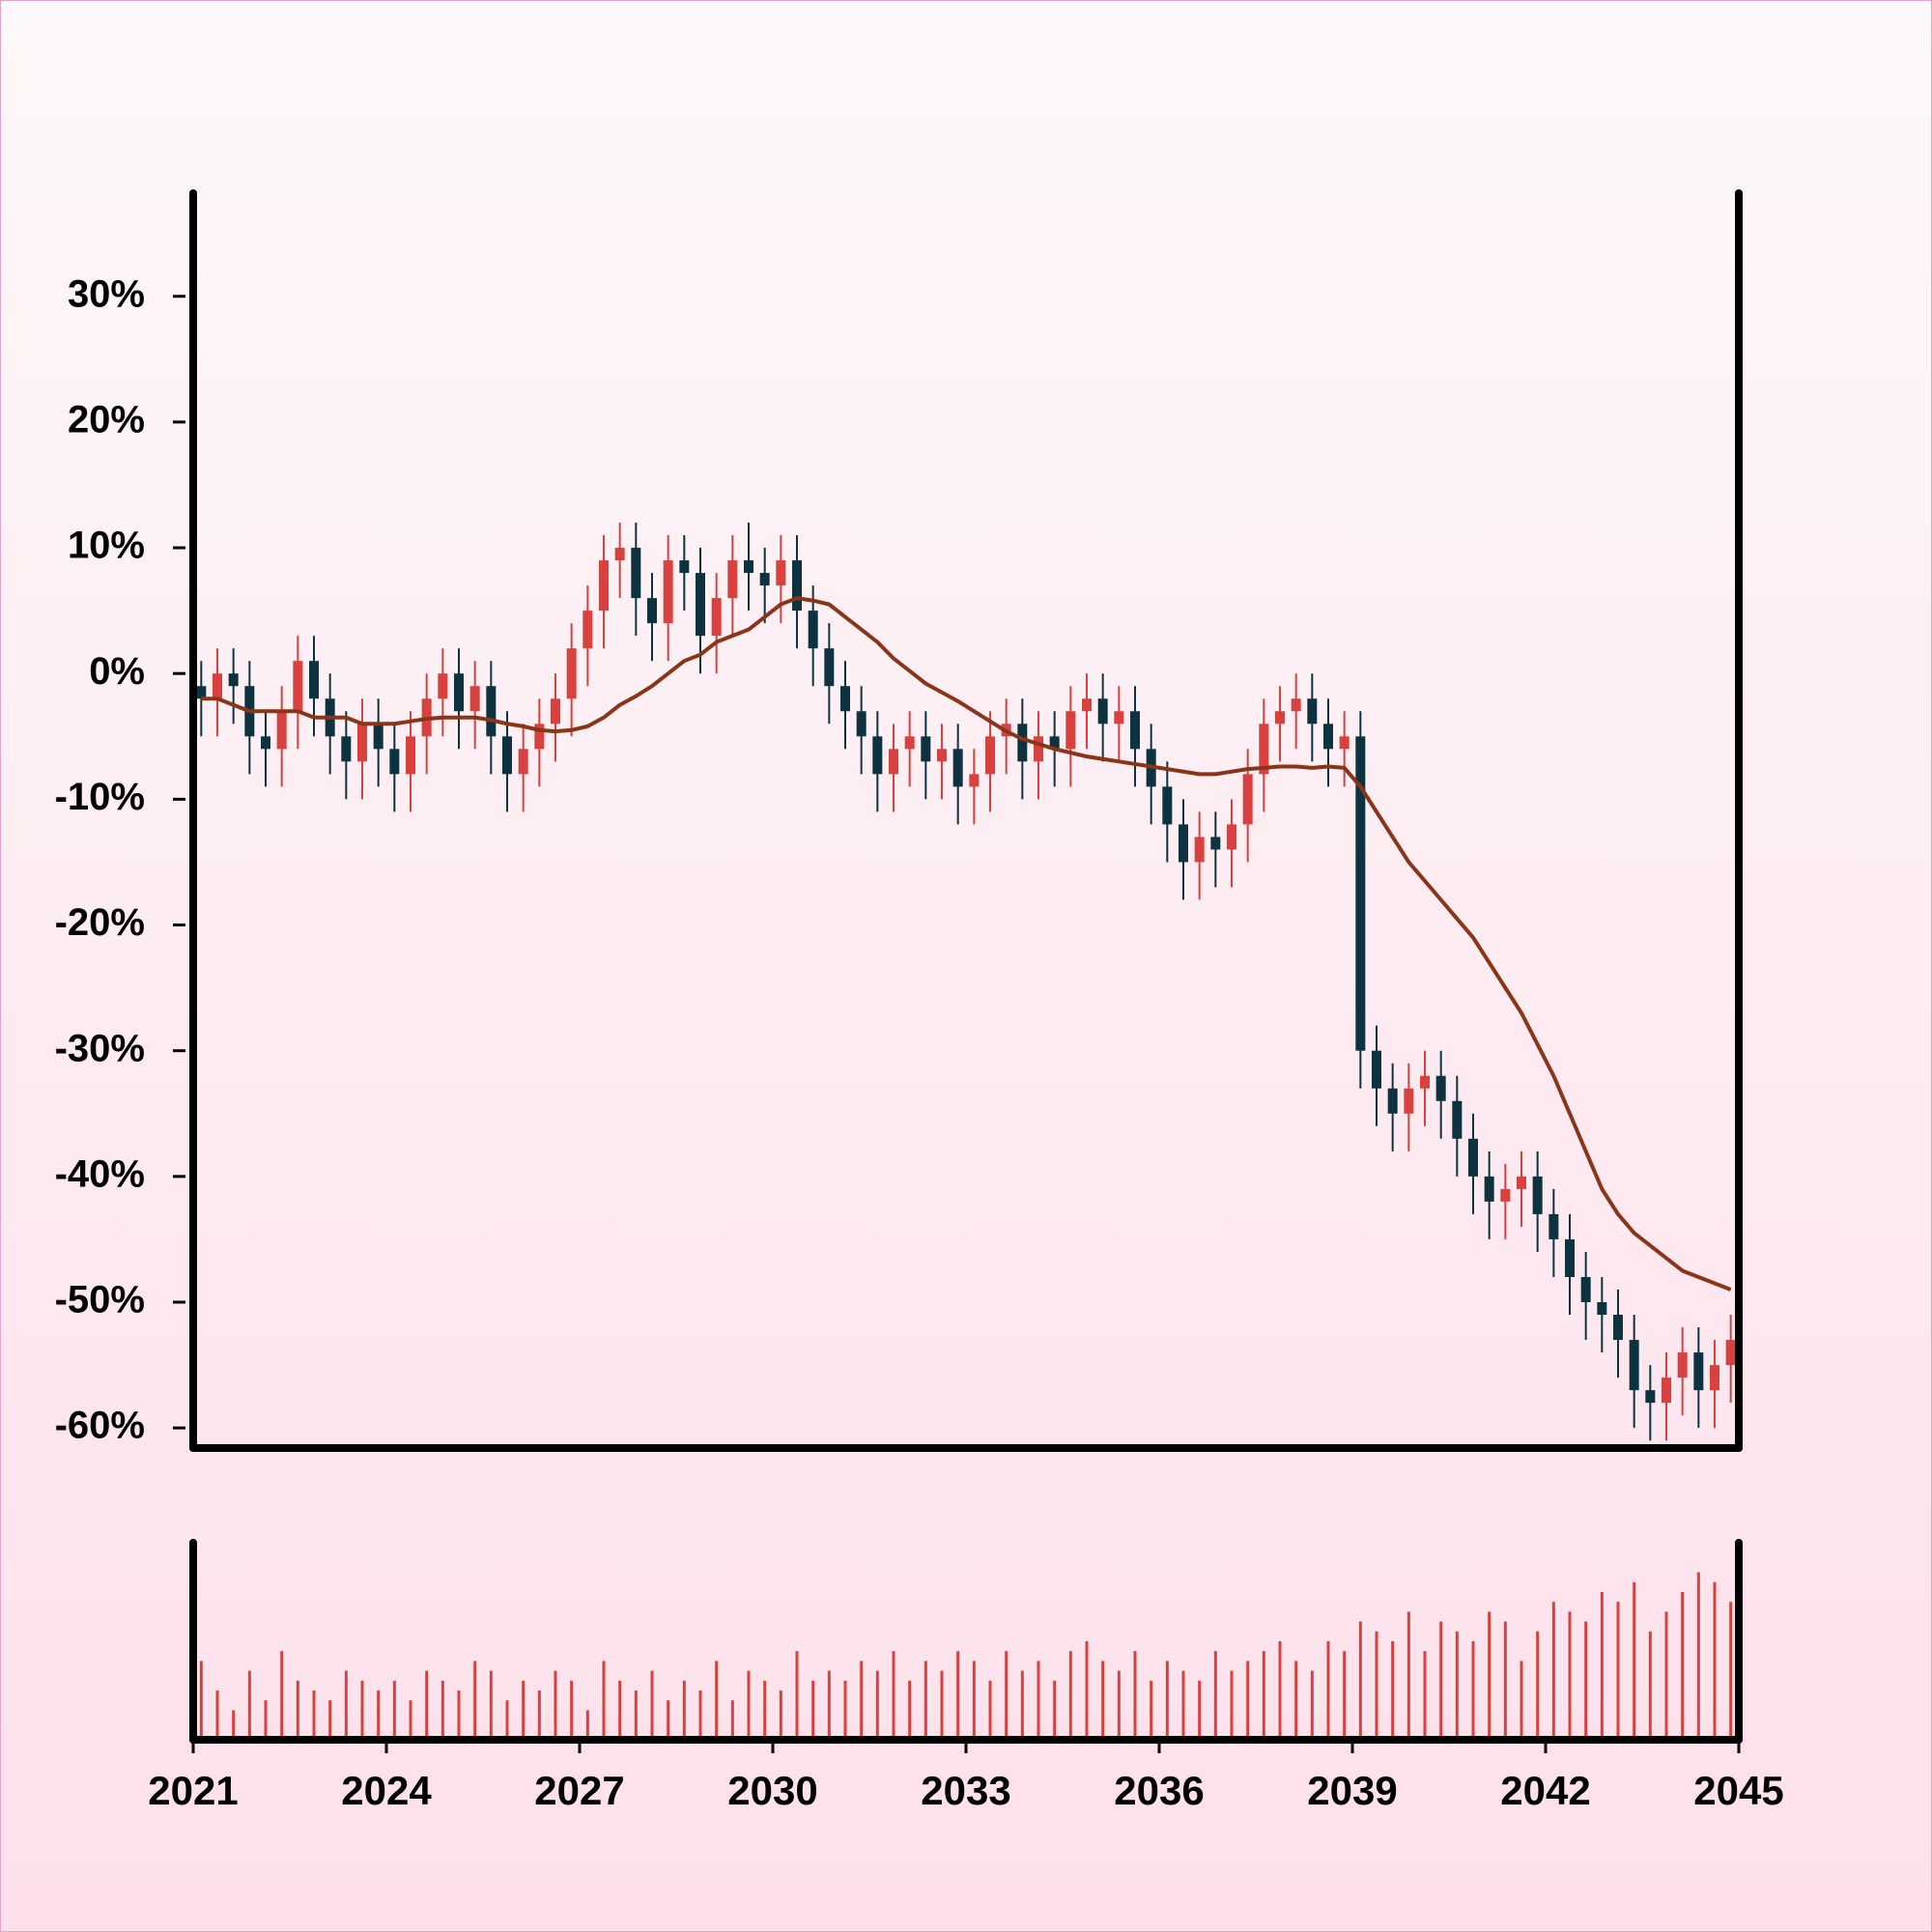 This screenshot has height=1932, width=1932. What do you see at coordinates (100, 922) in the screenshot?
I see `y-tick-label: -20%` at bounding box center [100, 922].